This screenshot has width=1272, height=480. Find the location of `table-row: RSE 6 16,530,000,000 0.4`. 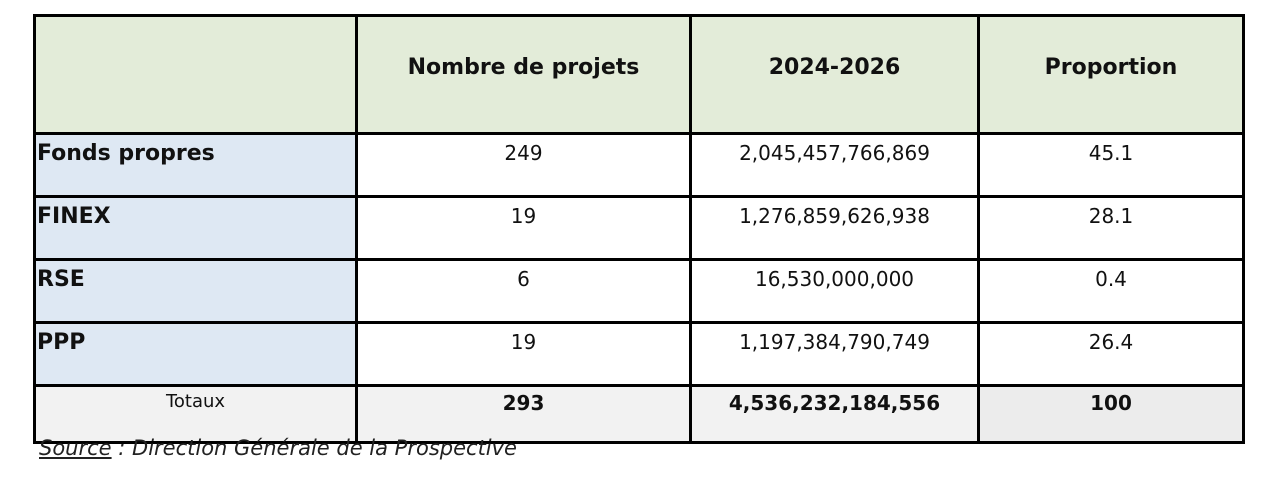

table-row: RSE 6 16,530,000,000 0.4 is located at coordinates (639, 291).